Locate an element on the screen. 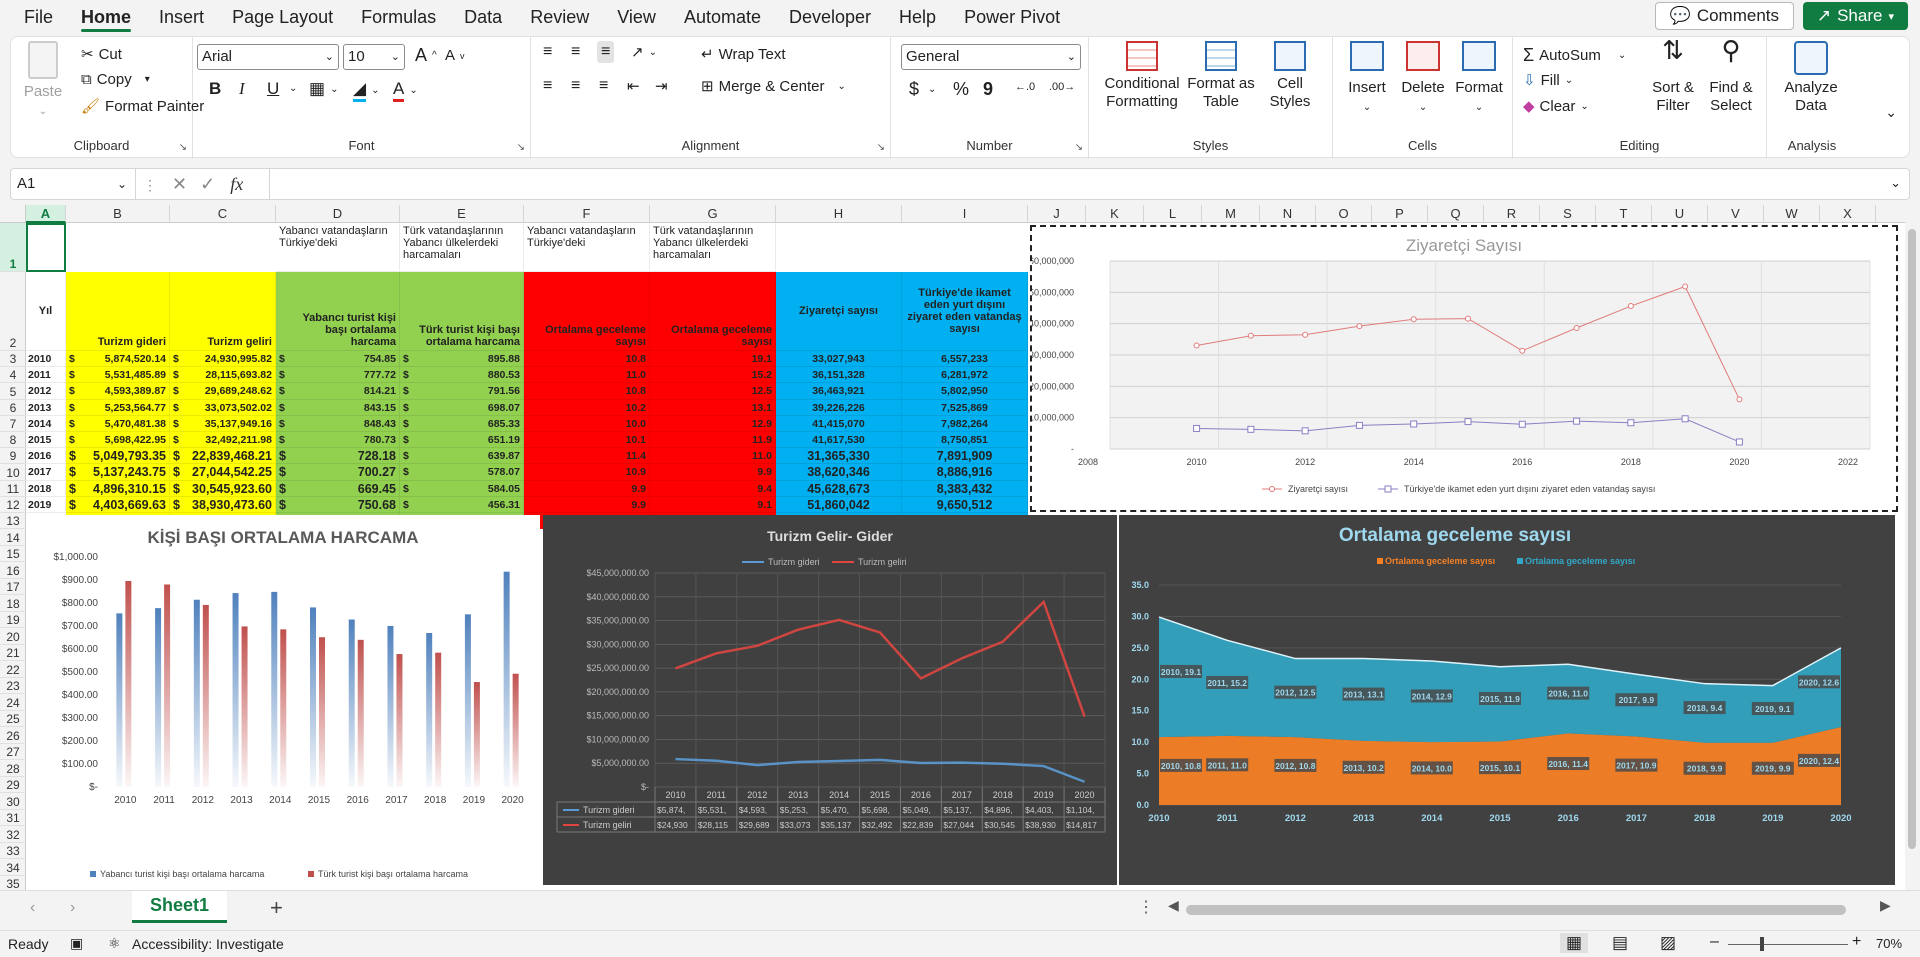 Image resolution: width=1920 pixels, height=957 pixels. cell-B11: $4,896,310.15 is located at coordinates (118, 488).